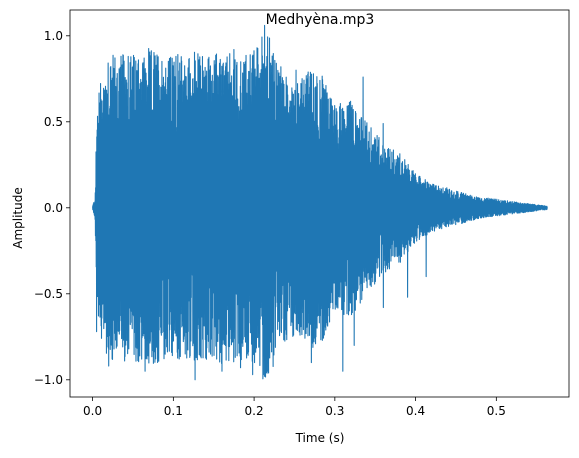  What do you see at coordinates (18, 218) in the screenshot?
I see `y-axis-label: Amplitude` at bounding box center [18, 218].